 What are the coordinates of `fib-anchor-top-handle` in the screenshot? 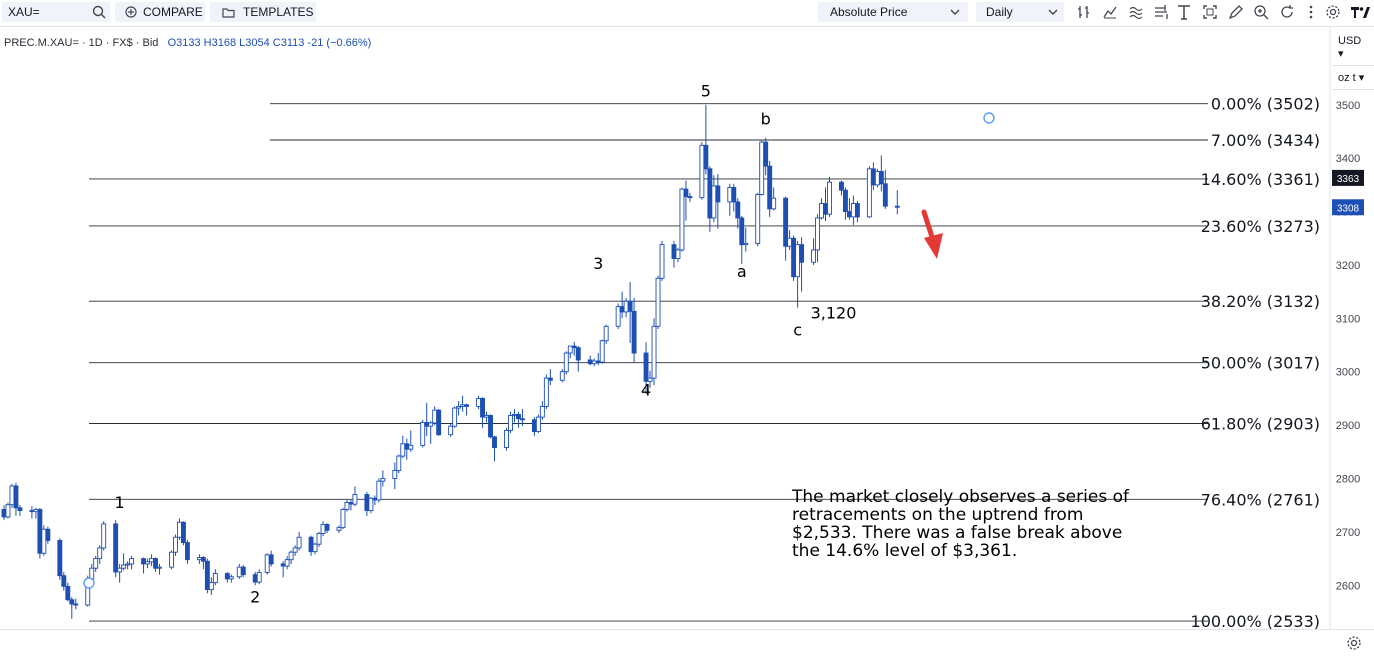 It's located at (989, 118).